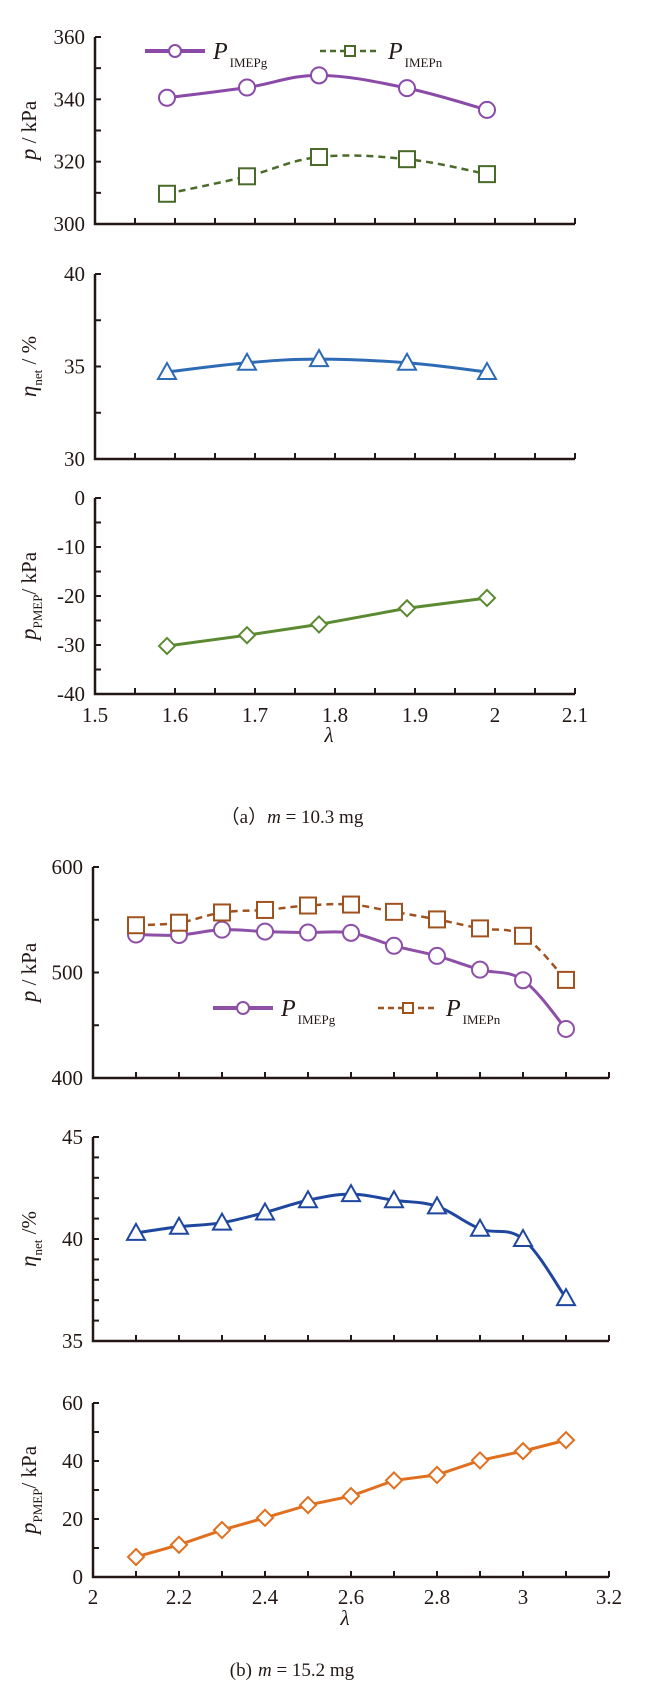 Image resolution: width=654 pixels, height=1687 pixels. What do you see at coordinates (523, 1597) in the screenshot?
I see `x-tick-label: 3` at bounding box center [523, 1597].